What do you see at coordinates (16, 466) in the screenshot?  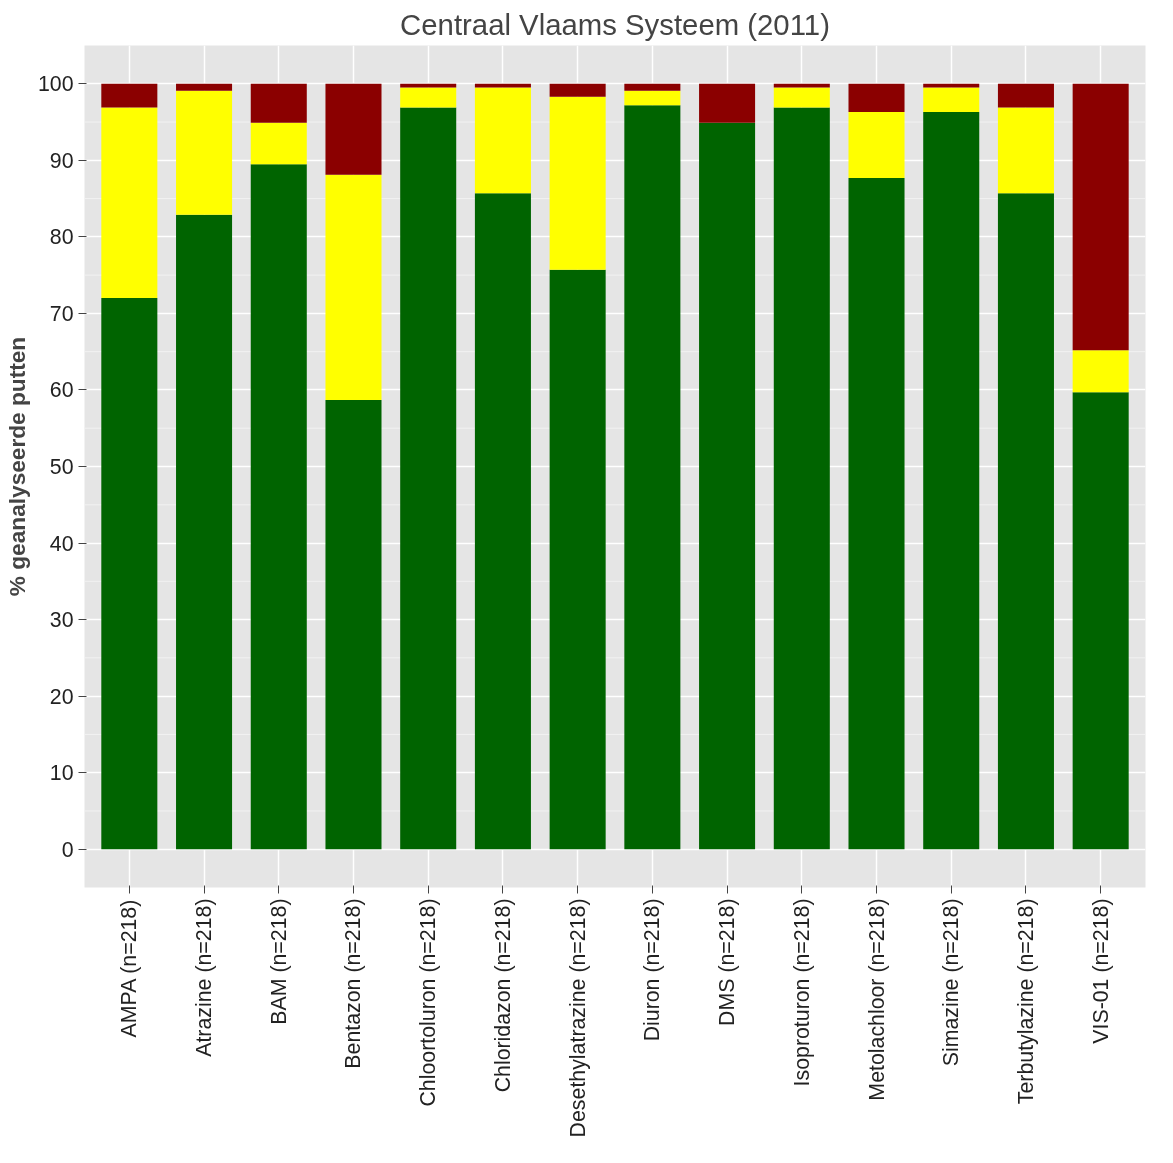 I see `y-axis-title: % geanalyseerde putten` at bounding box center [16, 466].